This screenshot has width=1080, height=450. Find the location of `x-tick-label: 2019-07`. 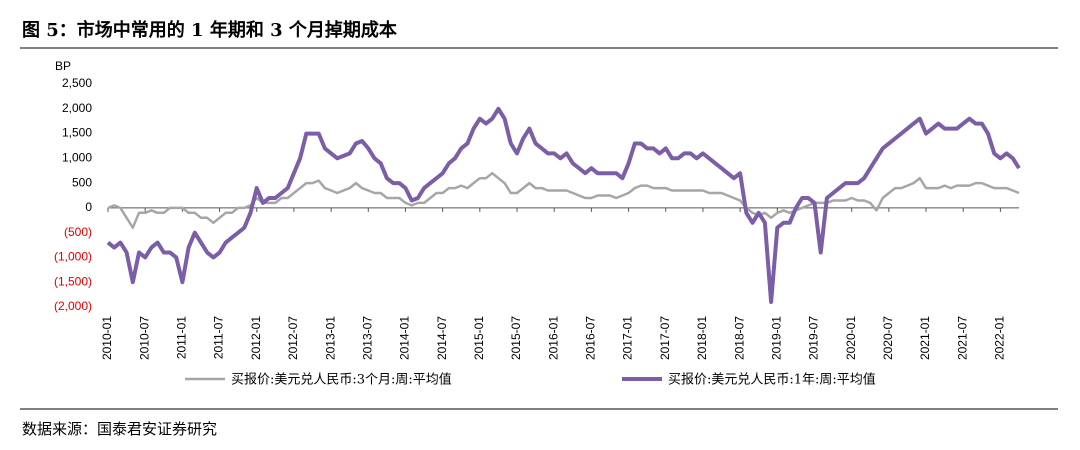

x-tick-label: 2019-07 is located at coordinates (814, 338).